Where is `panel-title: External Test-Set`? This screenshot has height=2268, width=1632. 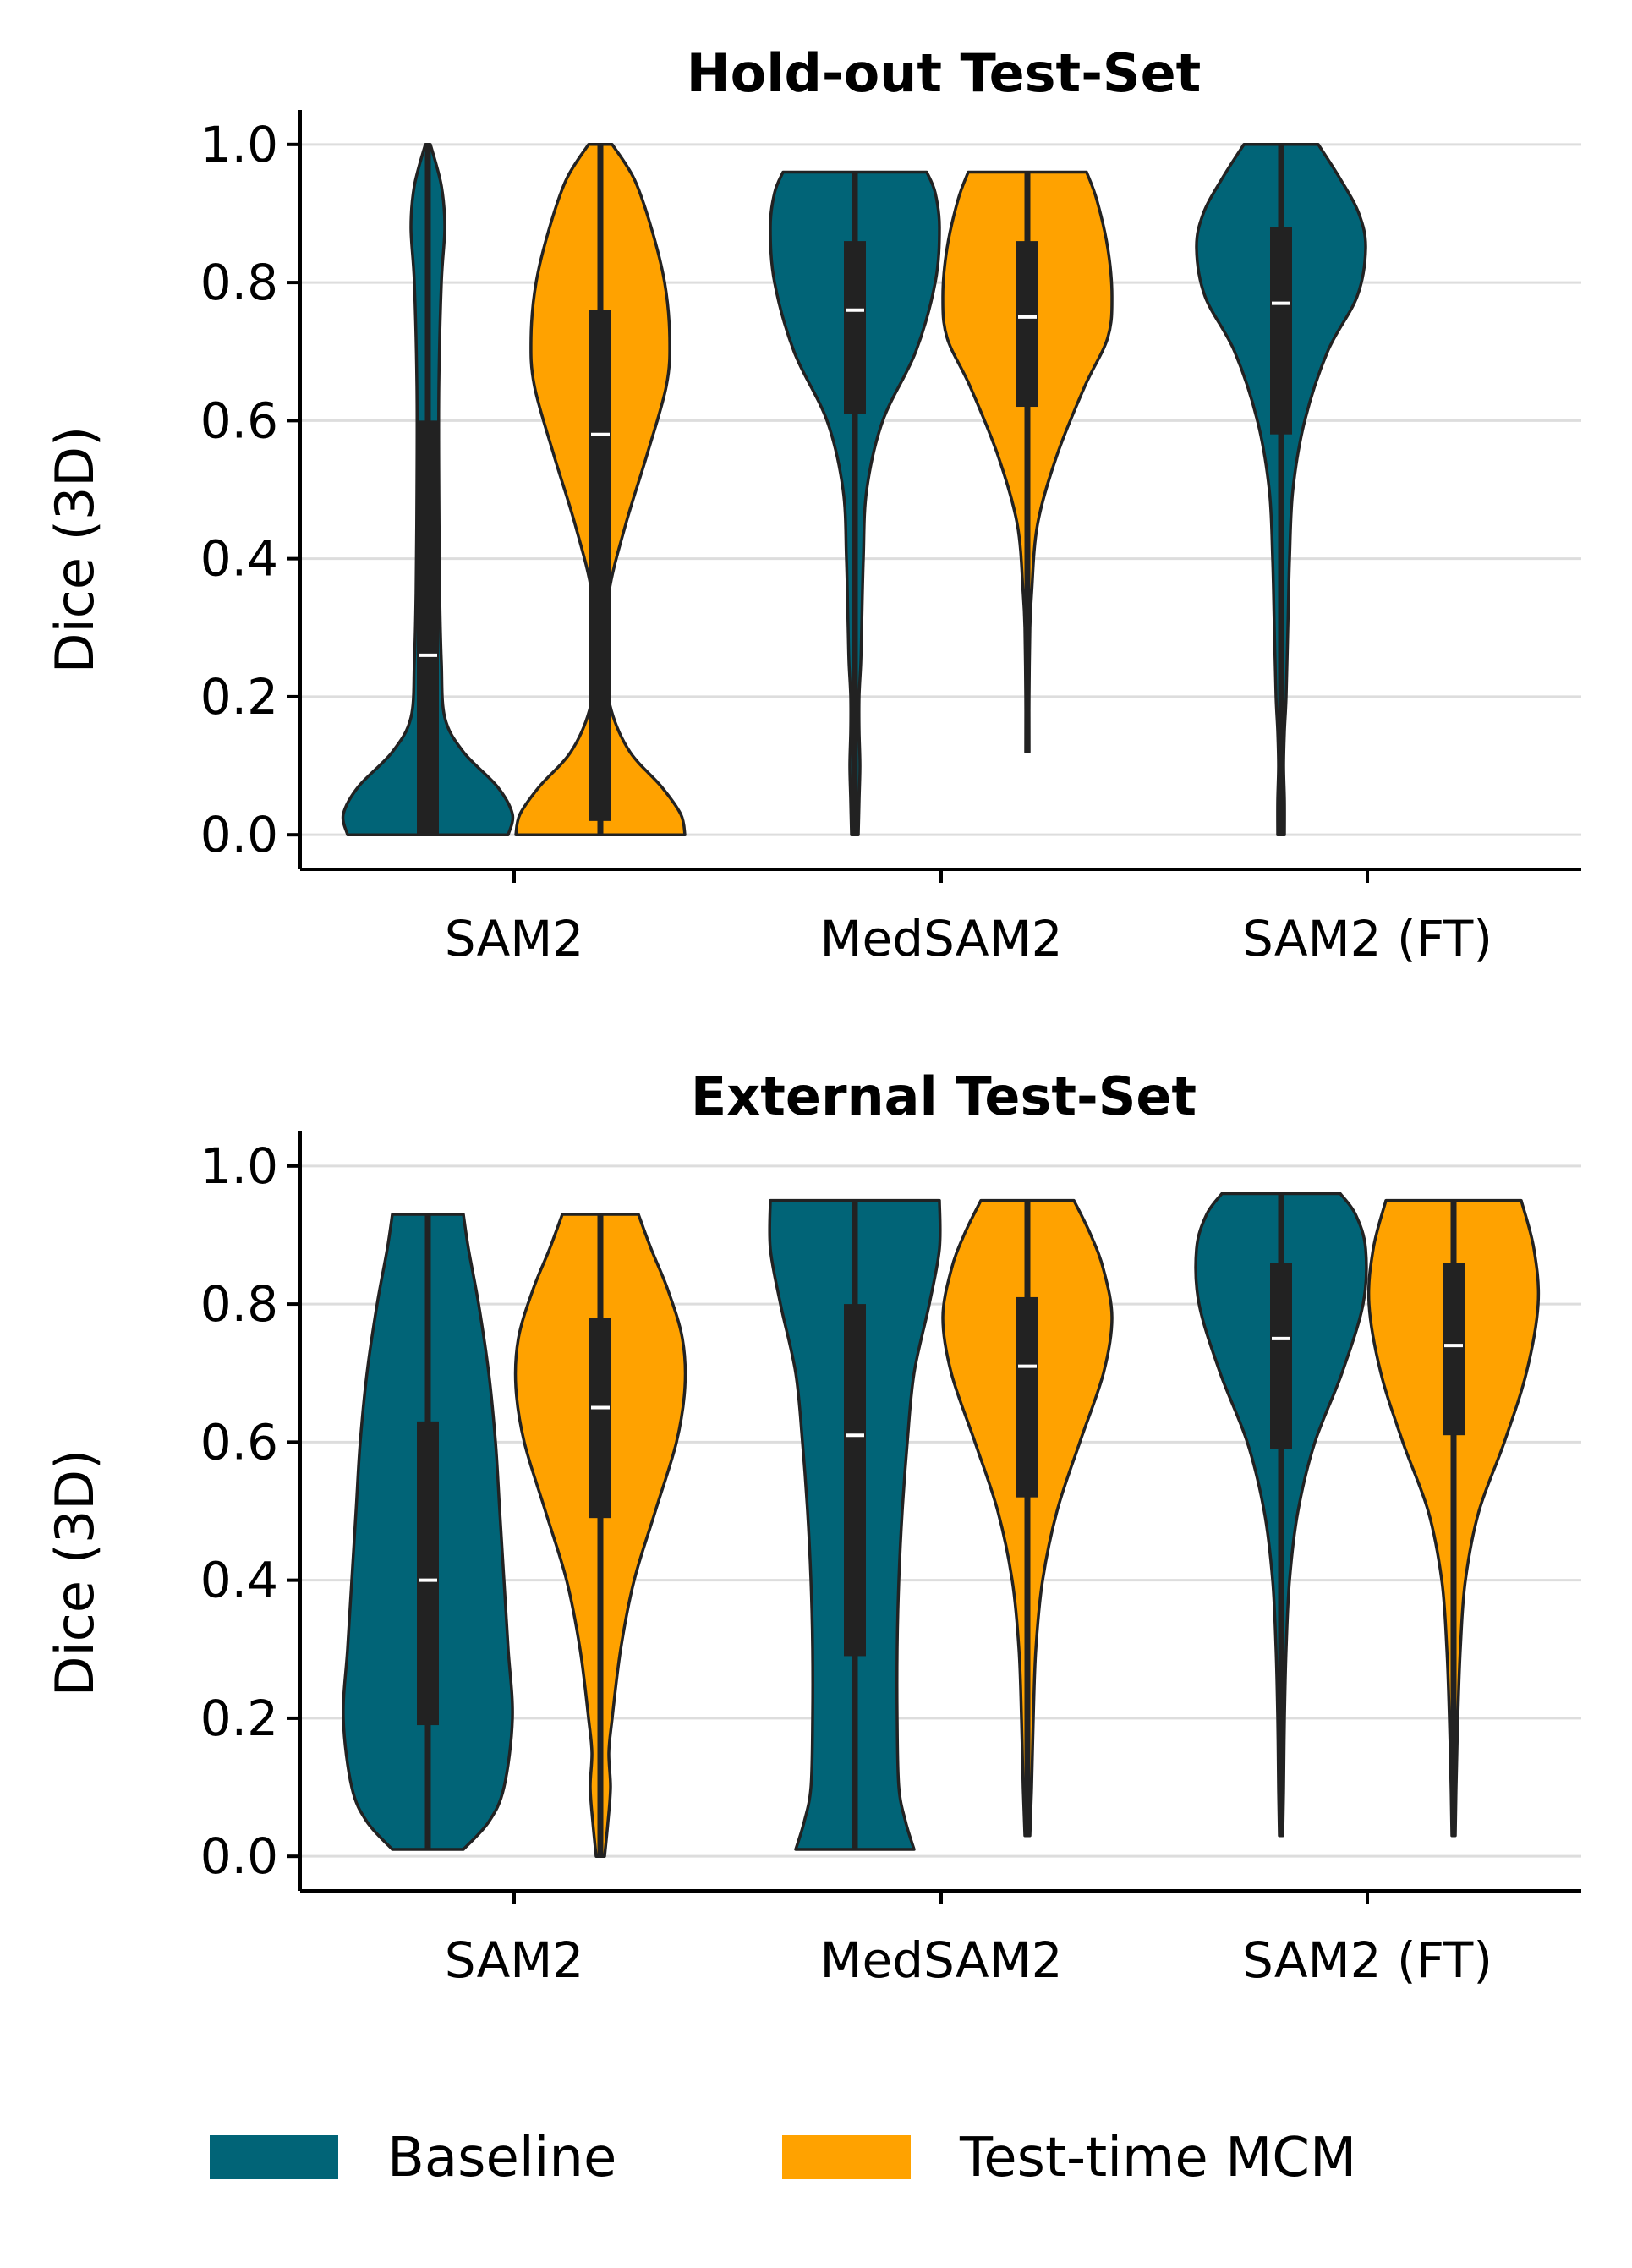 panel-title: External Test-Set is located at coordinates (944, 1096).